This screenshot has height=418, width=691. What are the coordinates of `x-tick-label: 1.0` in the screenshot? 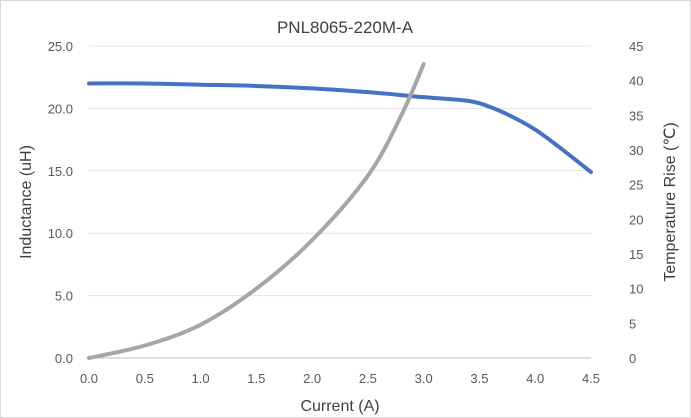 It's located at (201, 378).